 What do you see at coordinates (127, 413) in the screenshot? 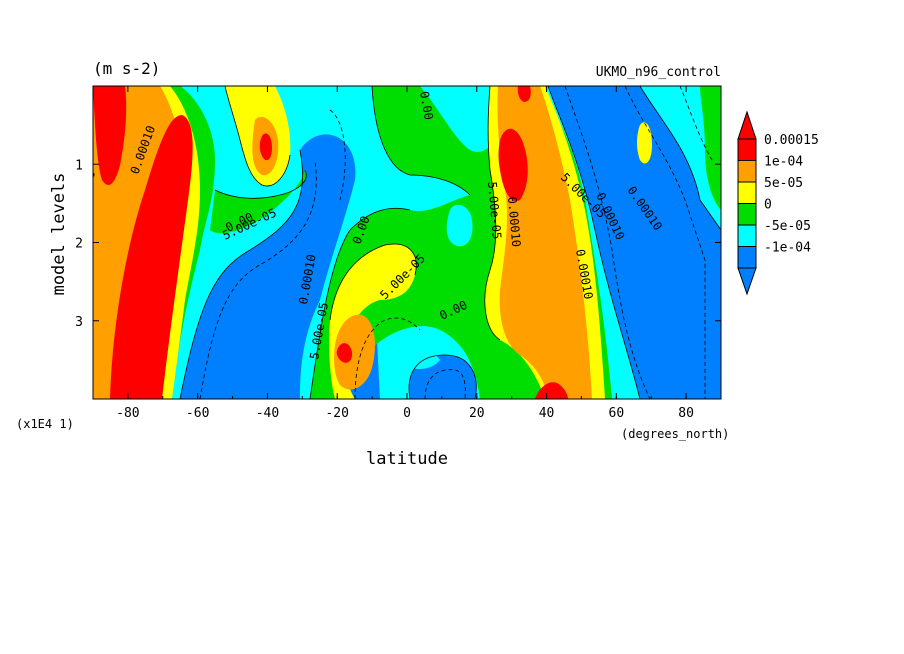
I see `x-tick-label: -80` at bounding box center [127, 413].